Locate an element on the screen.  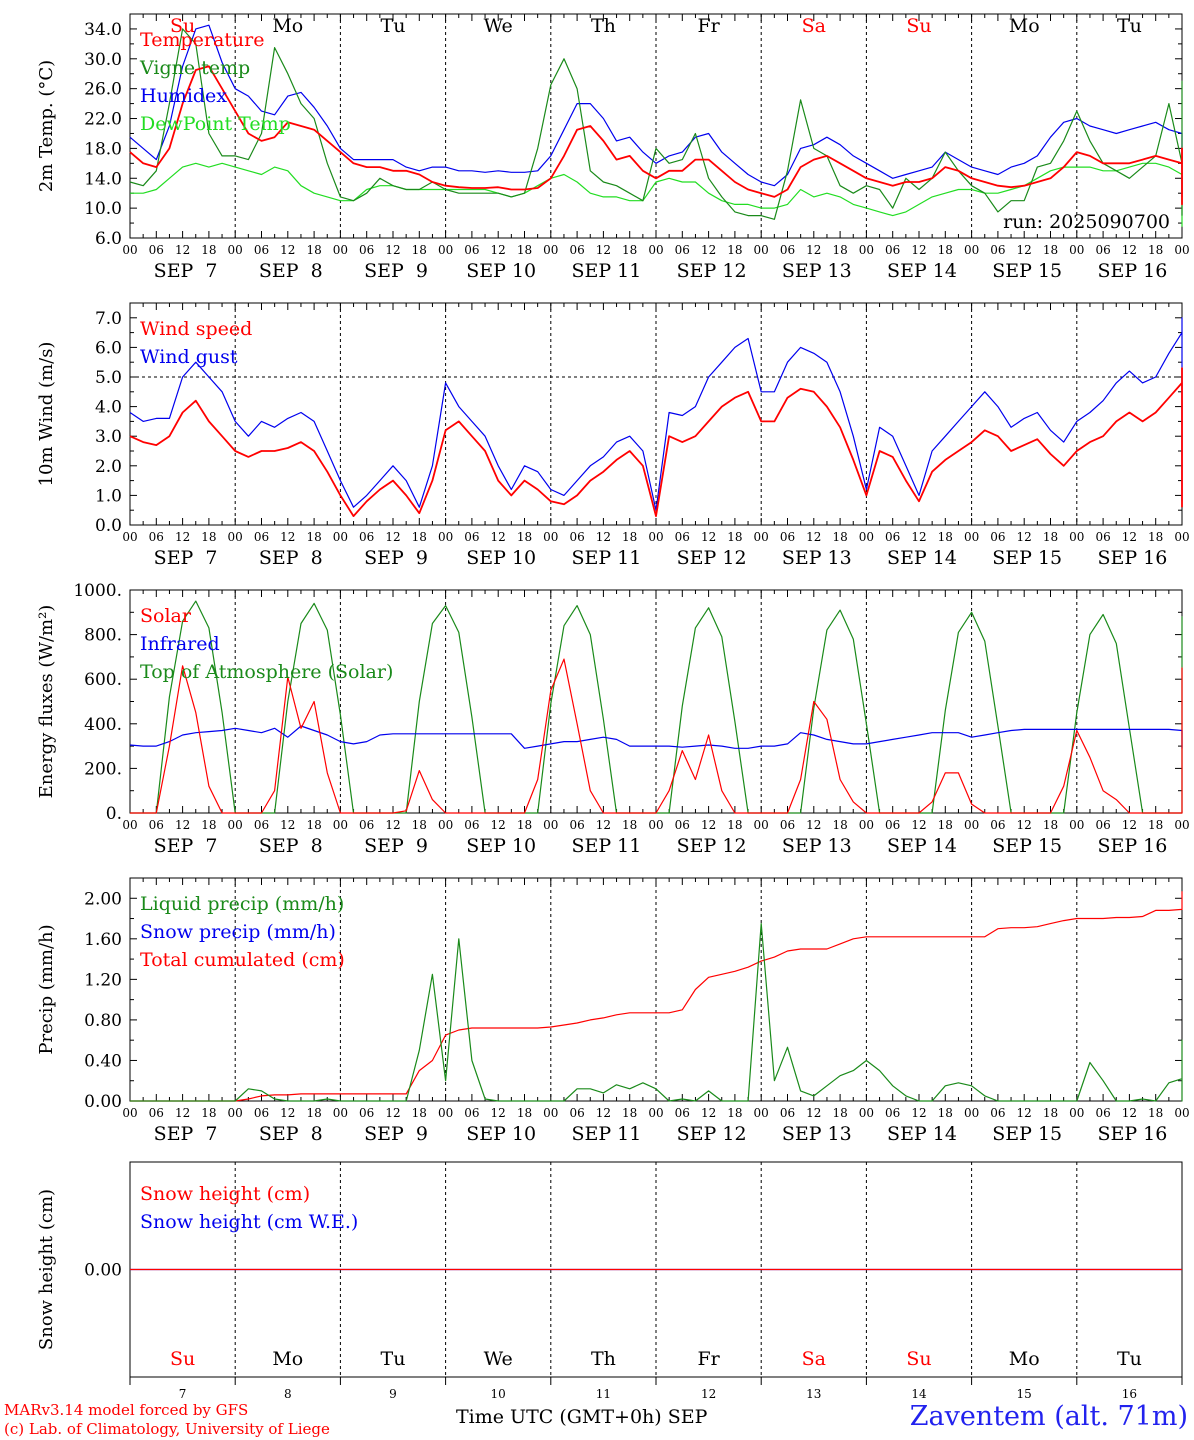
y-tick-label: 200. is located at coordinates (103, 769).